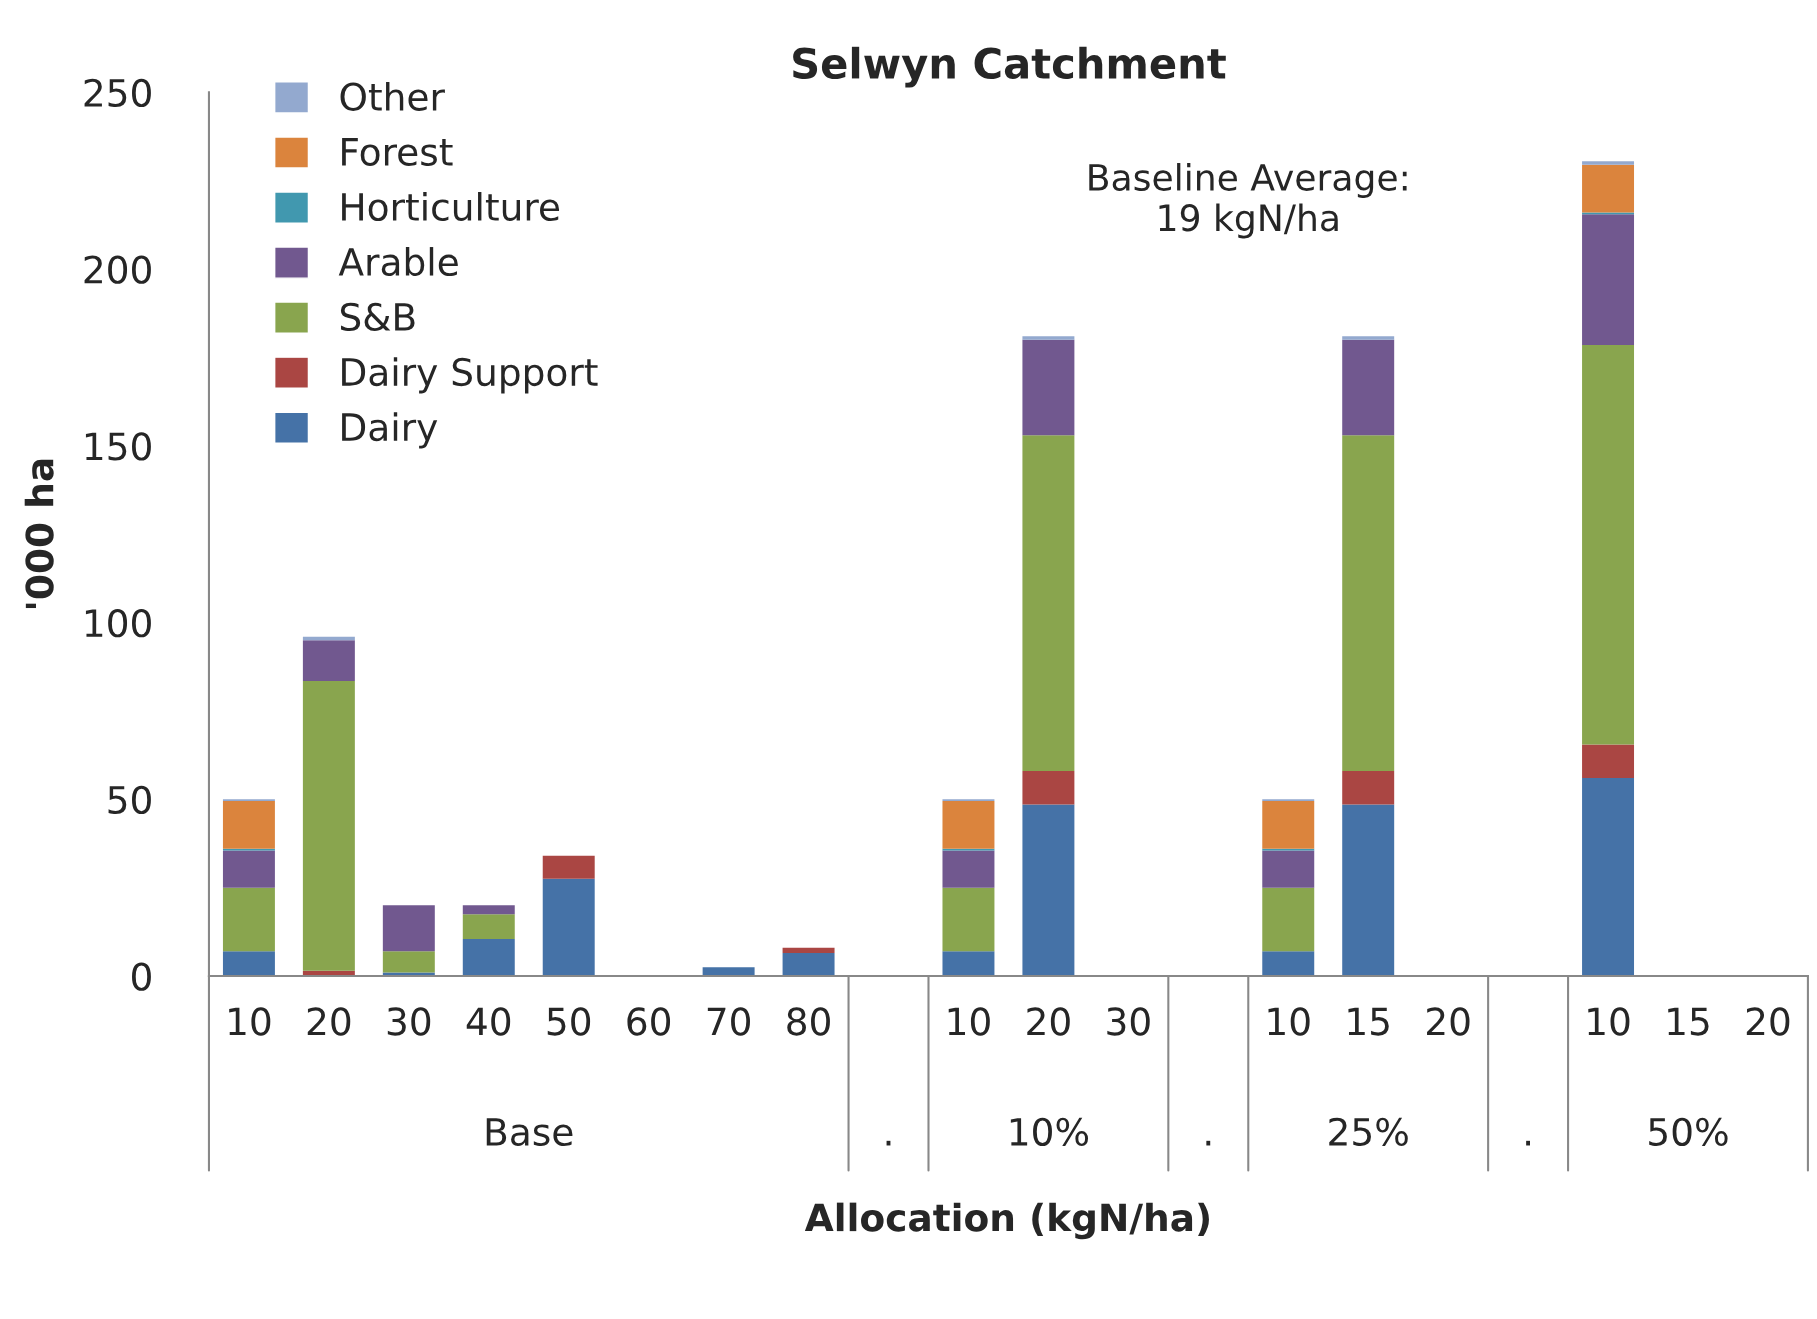  Describe the element at coordinates (118, 446) in the screenshot. I see `y-tick-label: 150` at that location.